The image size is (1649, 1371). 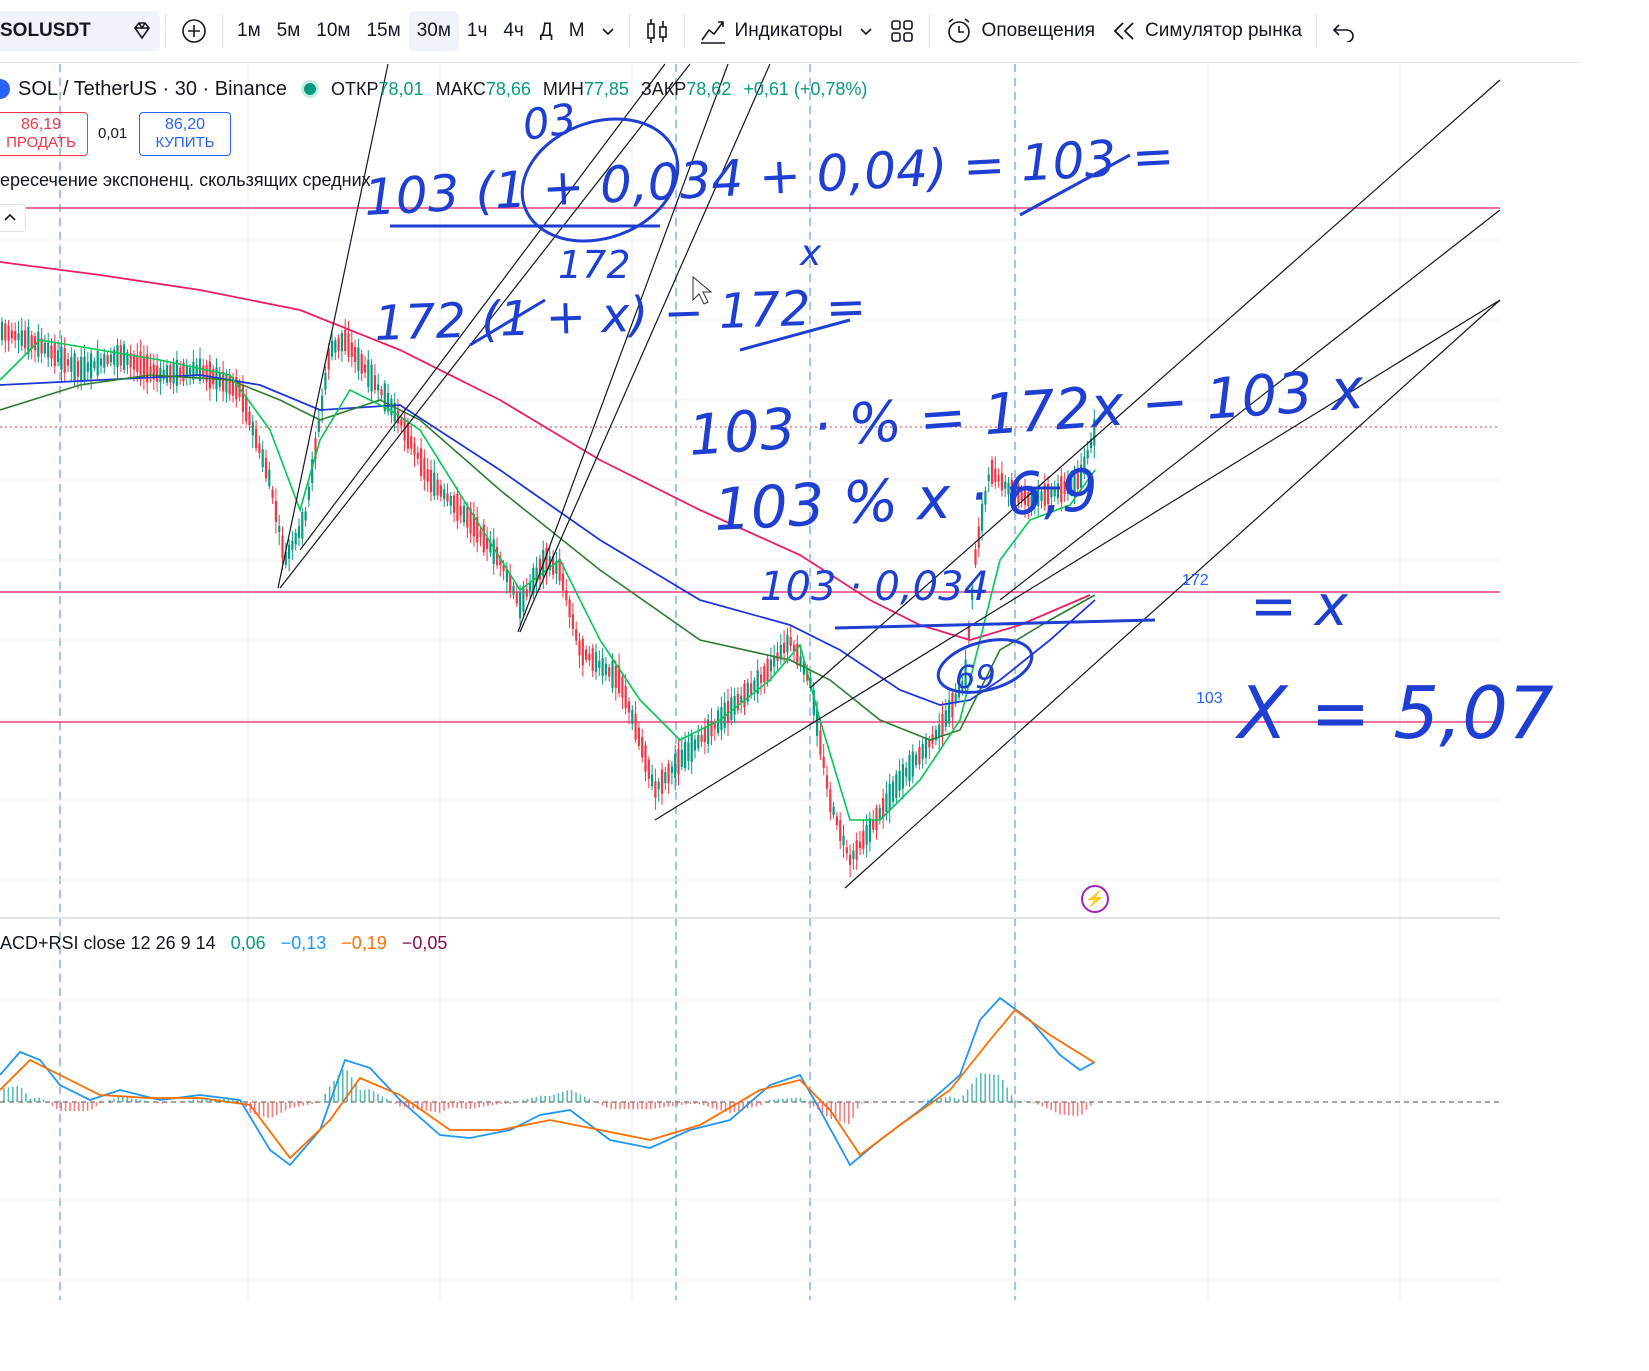 What do you see at coordinates (185, 134) in the screenshot?
I see `buy-button: 86,20 КУПИТЬ` at bounding box center [185, 134].